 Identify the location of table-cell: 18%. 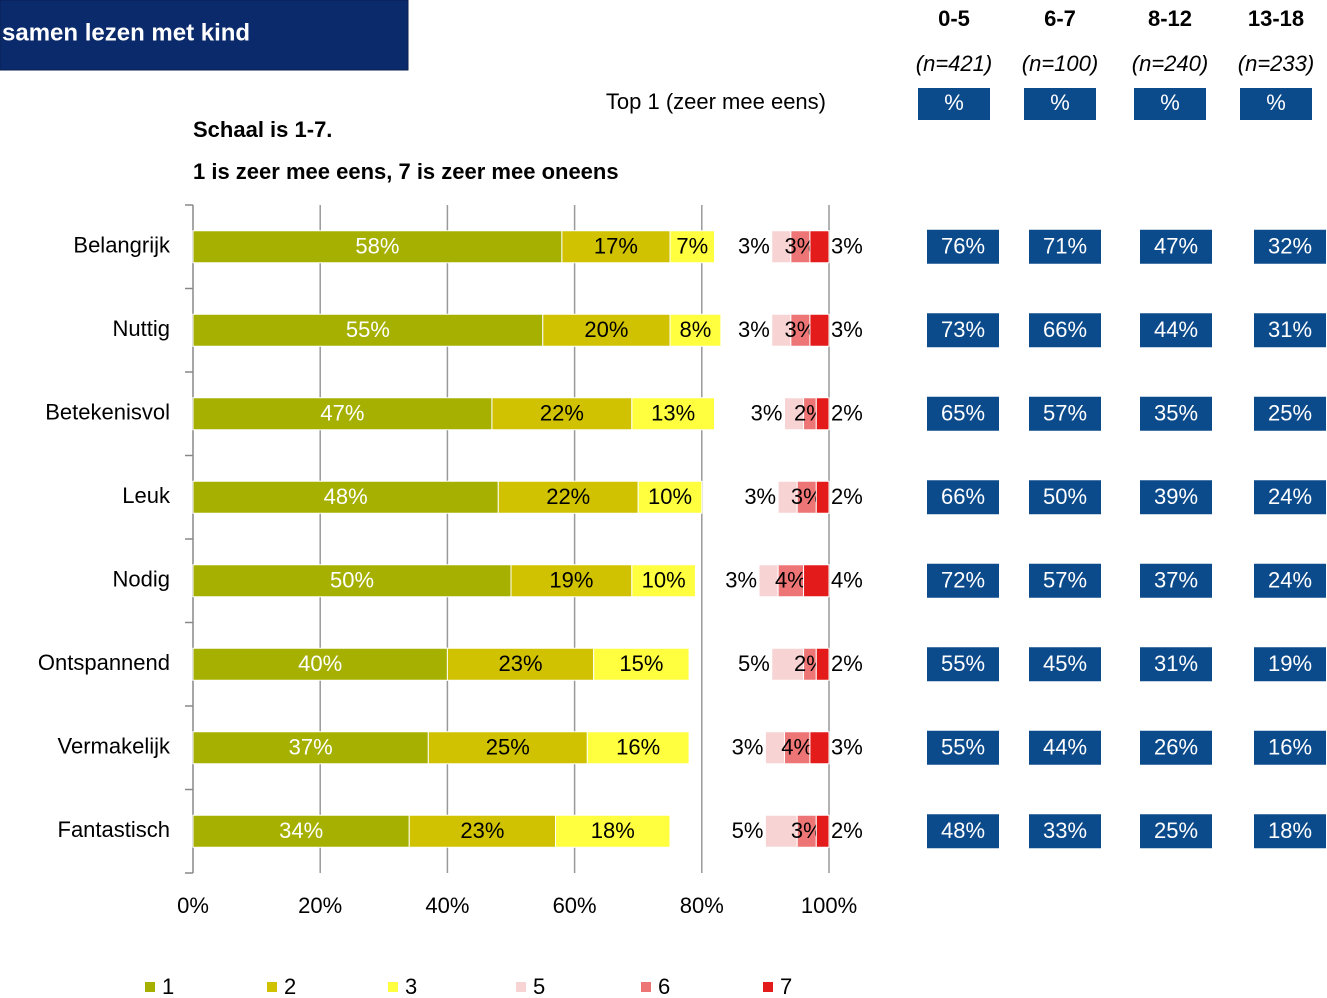
(1290, 830).